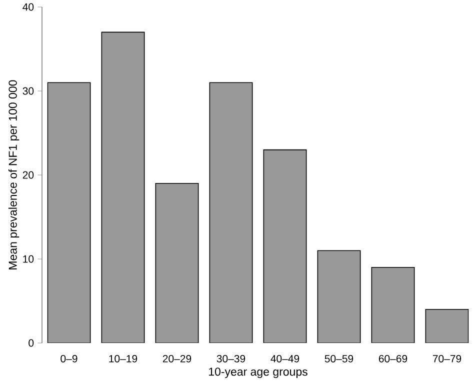  Describe the element at coordinates (28, 91) in the screenshot. I see `y-tick-label: 30` at that location.